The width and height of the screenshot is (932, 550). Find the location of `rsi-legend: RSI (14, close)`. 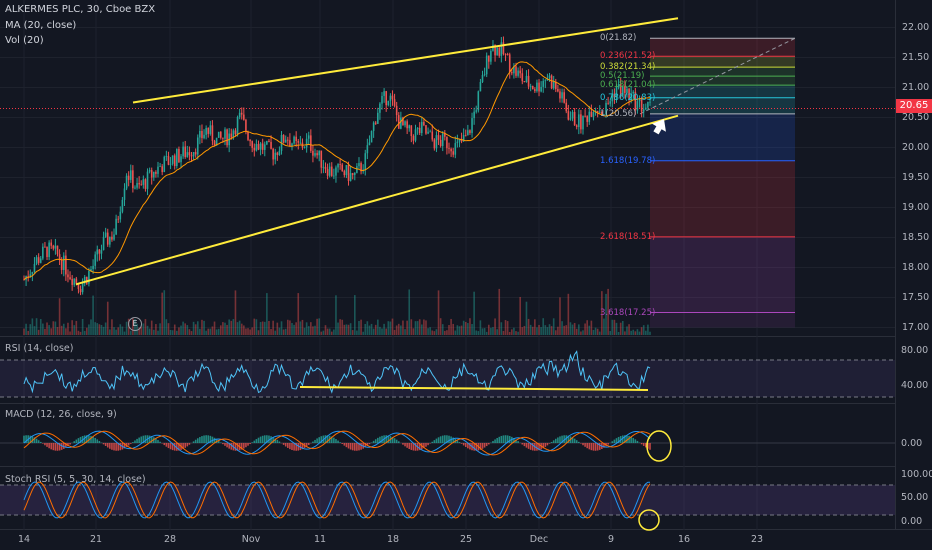

rsi-legend: RSI (14, close) is located at coordinates (39, 348).